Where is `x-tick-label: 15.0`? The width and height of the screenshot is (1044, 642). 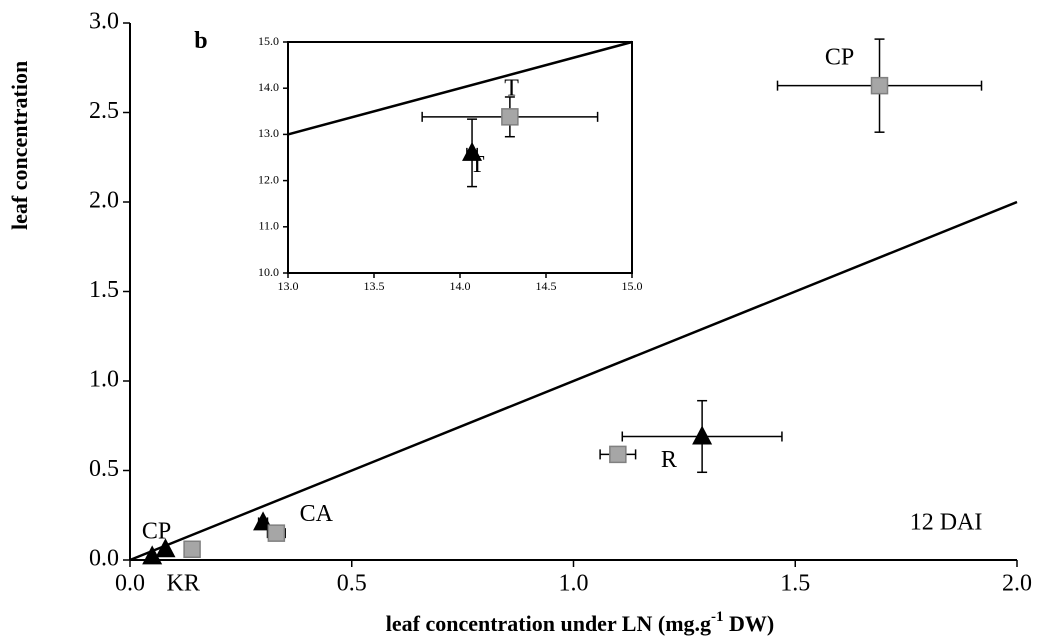 x-tick-label: 15.0 is located at coordinates (632, 286).